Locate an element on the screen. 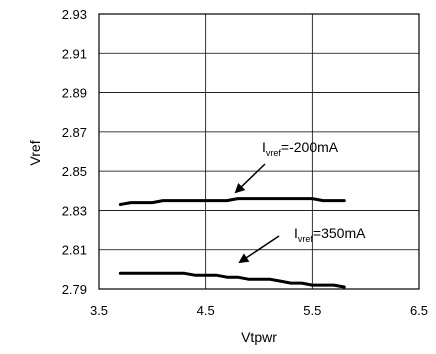  y-tick-label: 2.87 is located at coordinates (74, 132).